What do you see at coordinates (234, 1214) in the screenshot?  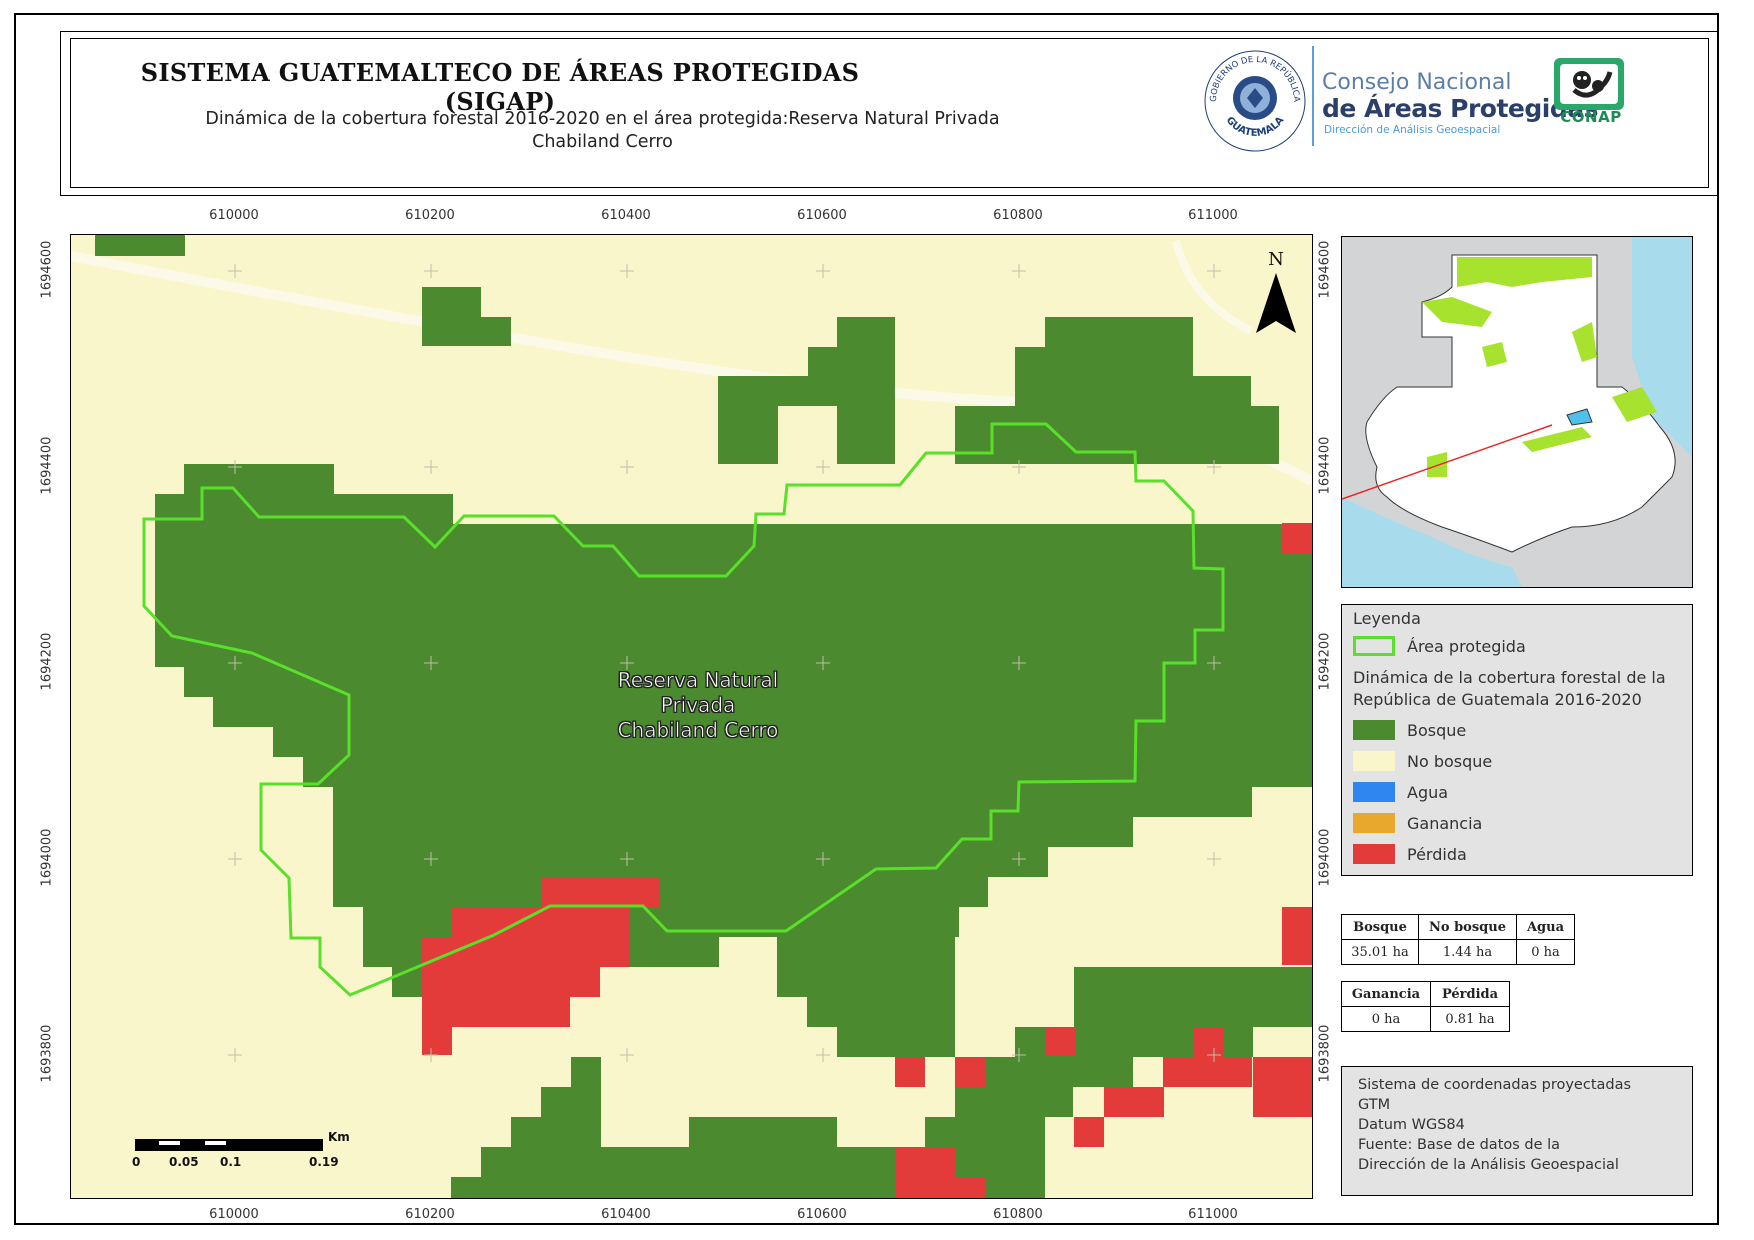 I see `x-tick-bottom: 610000` at bounding box center [234, 1214].